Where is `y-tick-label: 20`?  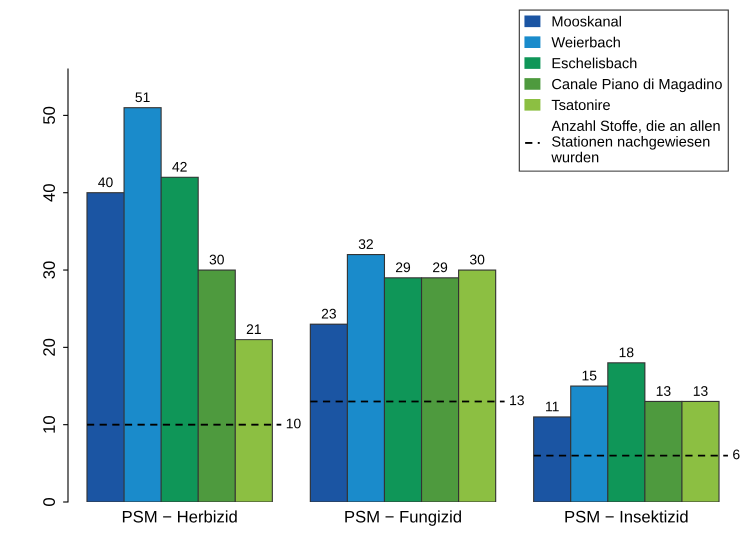
y-tick-label: 20 is located at coordinates (49, 347).